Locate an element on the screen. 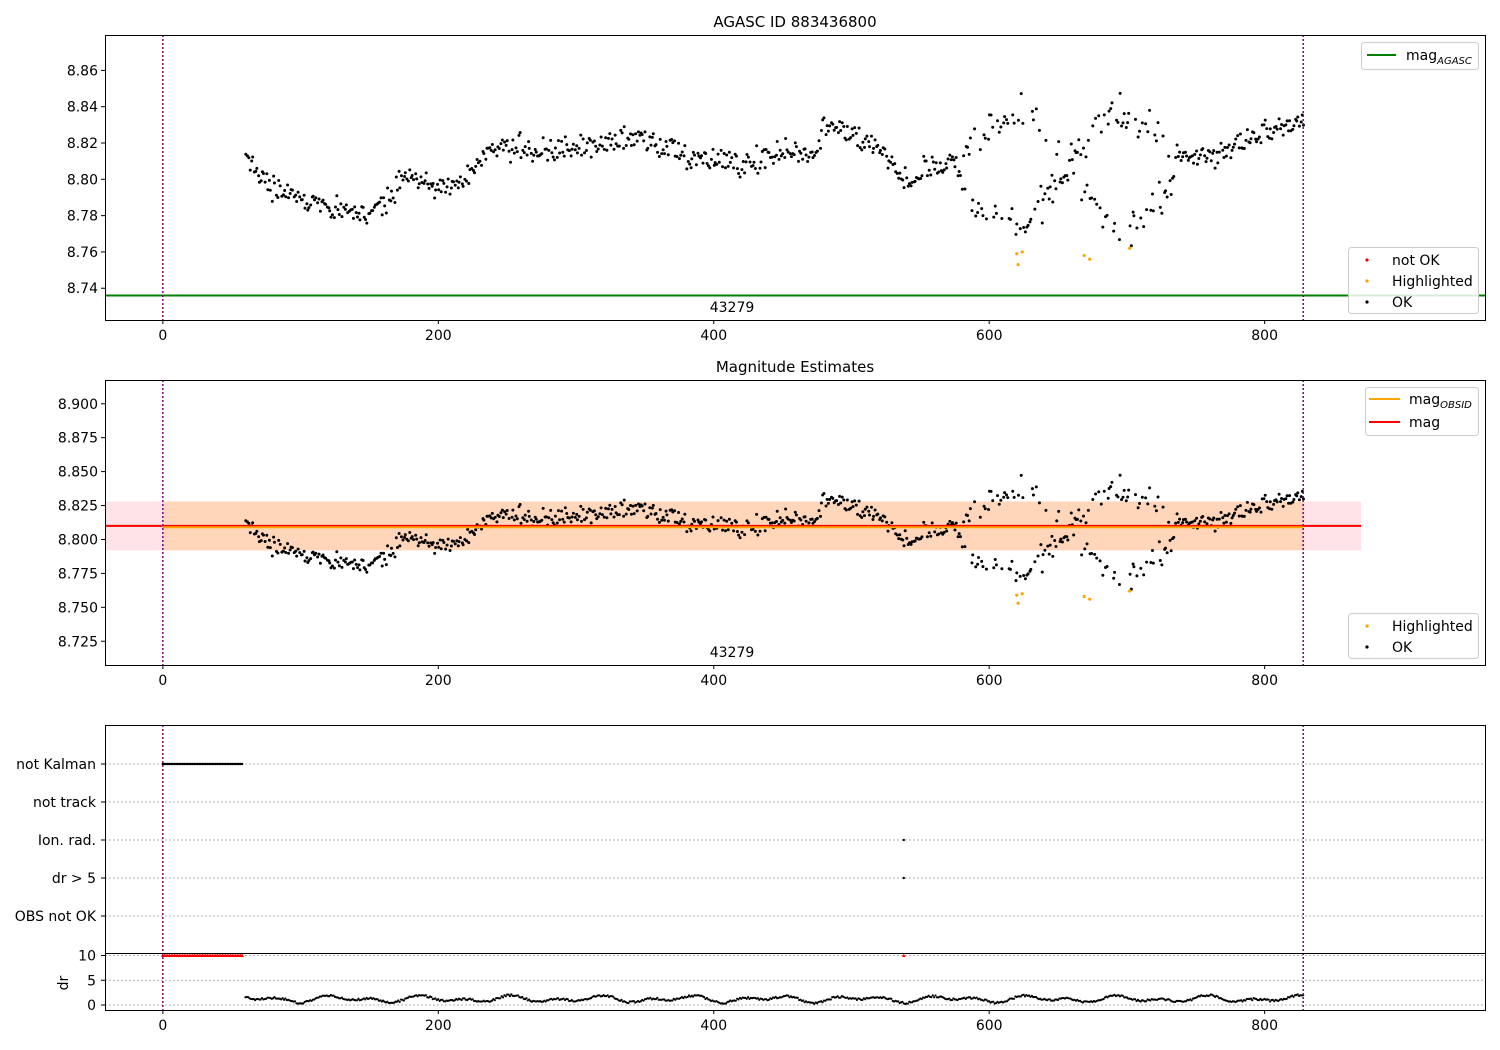 Image resolution: width=1500 pixels, height=1050 pixels. agasc-xtick-label: 600 is located at coordinates (989, 336).